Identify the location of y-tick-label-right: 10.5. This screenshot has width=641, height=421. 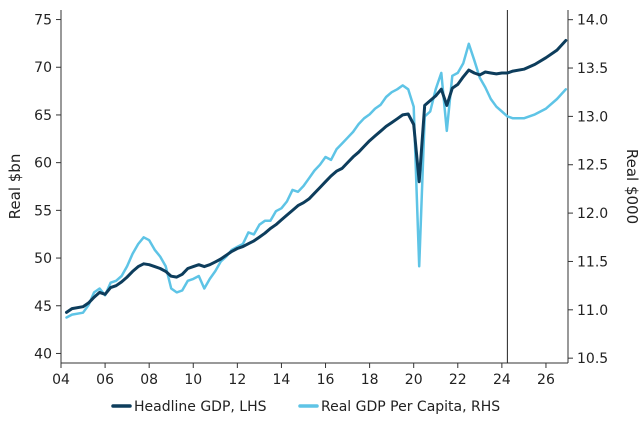
(592, 359).